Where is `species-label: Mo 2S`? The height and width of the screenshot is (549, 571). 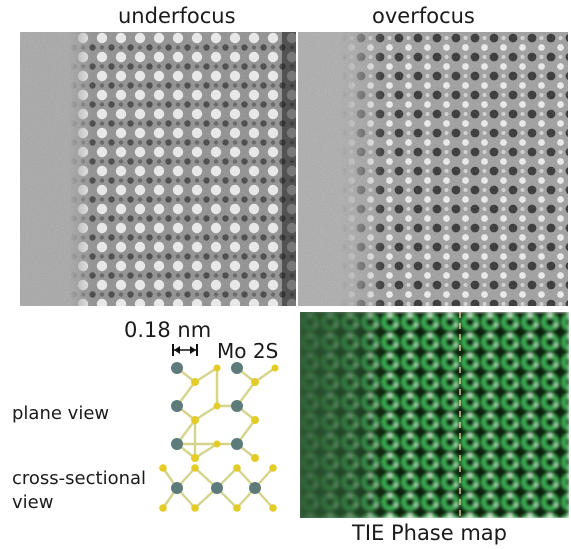 species-label: Mo 2S is located at coordinates (248, 351).